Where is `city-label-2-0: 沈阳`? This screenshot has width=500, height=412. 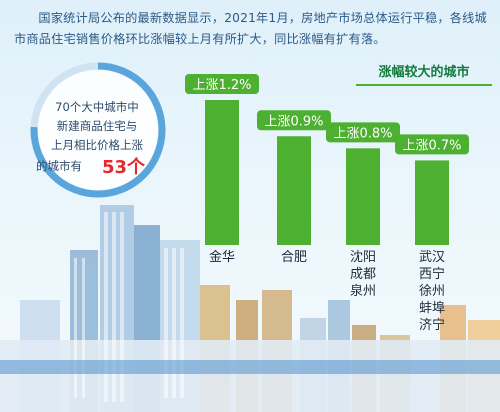 city-label-2-0: 沈阳 is located at coordinates (363, 257).